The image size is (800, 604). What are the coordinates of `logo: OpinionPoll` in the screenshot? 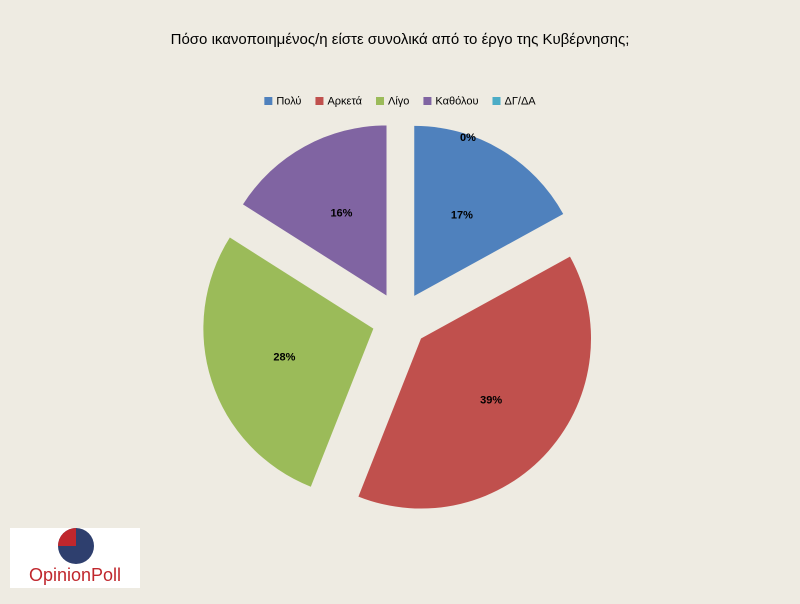 It's located at (75, 558).